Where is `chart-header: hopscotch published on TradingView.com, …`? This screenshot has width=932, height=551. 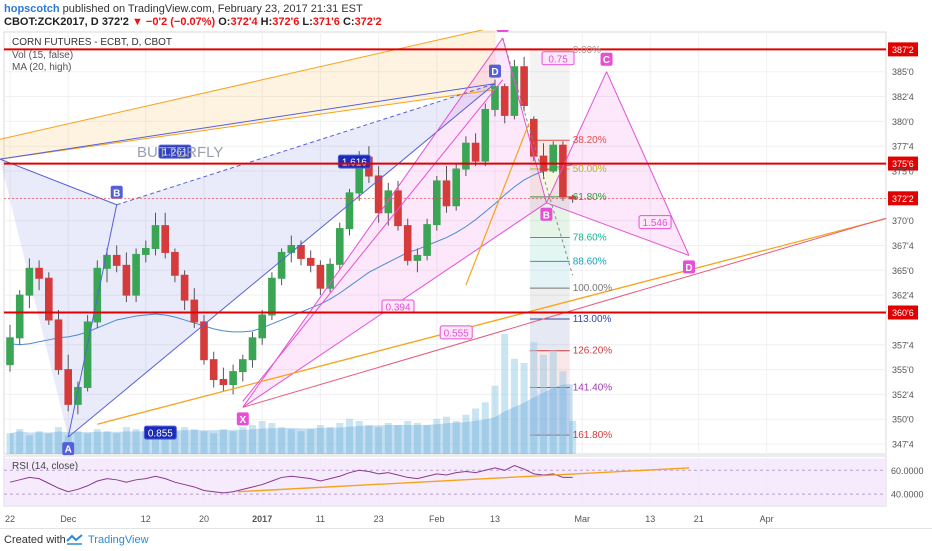
chart-header: hopscotch published on TradingView.com, … is located at coordinates (466, 15).